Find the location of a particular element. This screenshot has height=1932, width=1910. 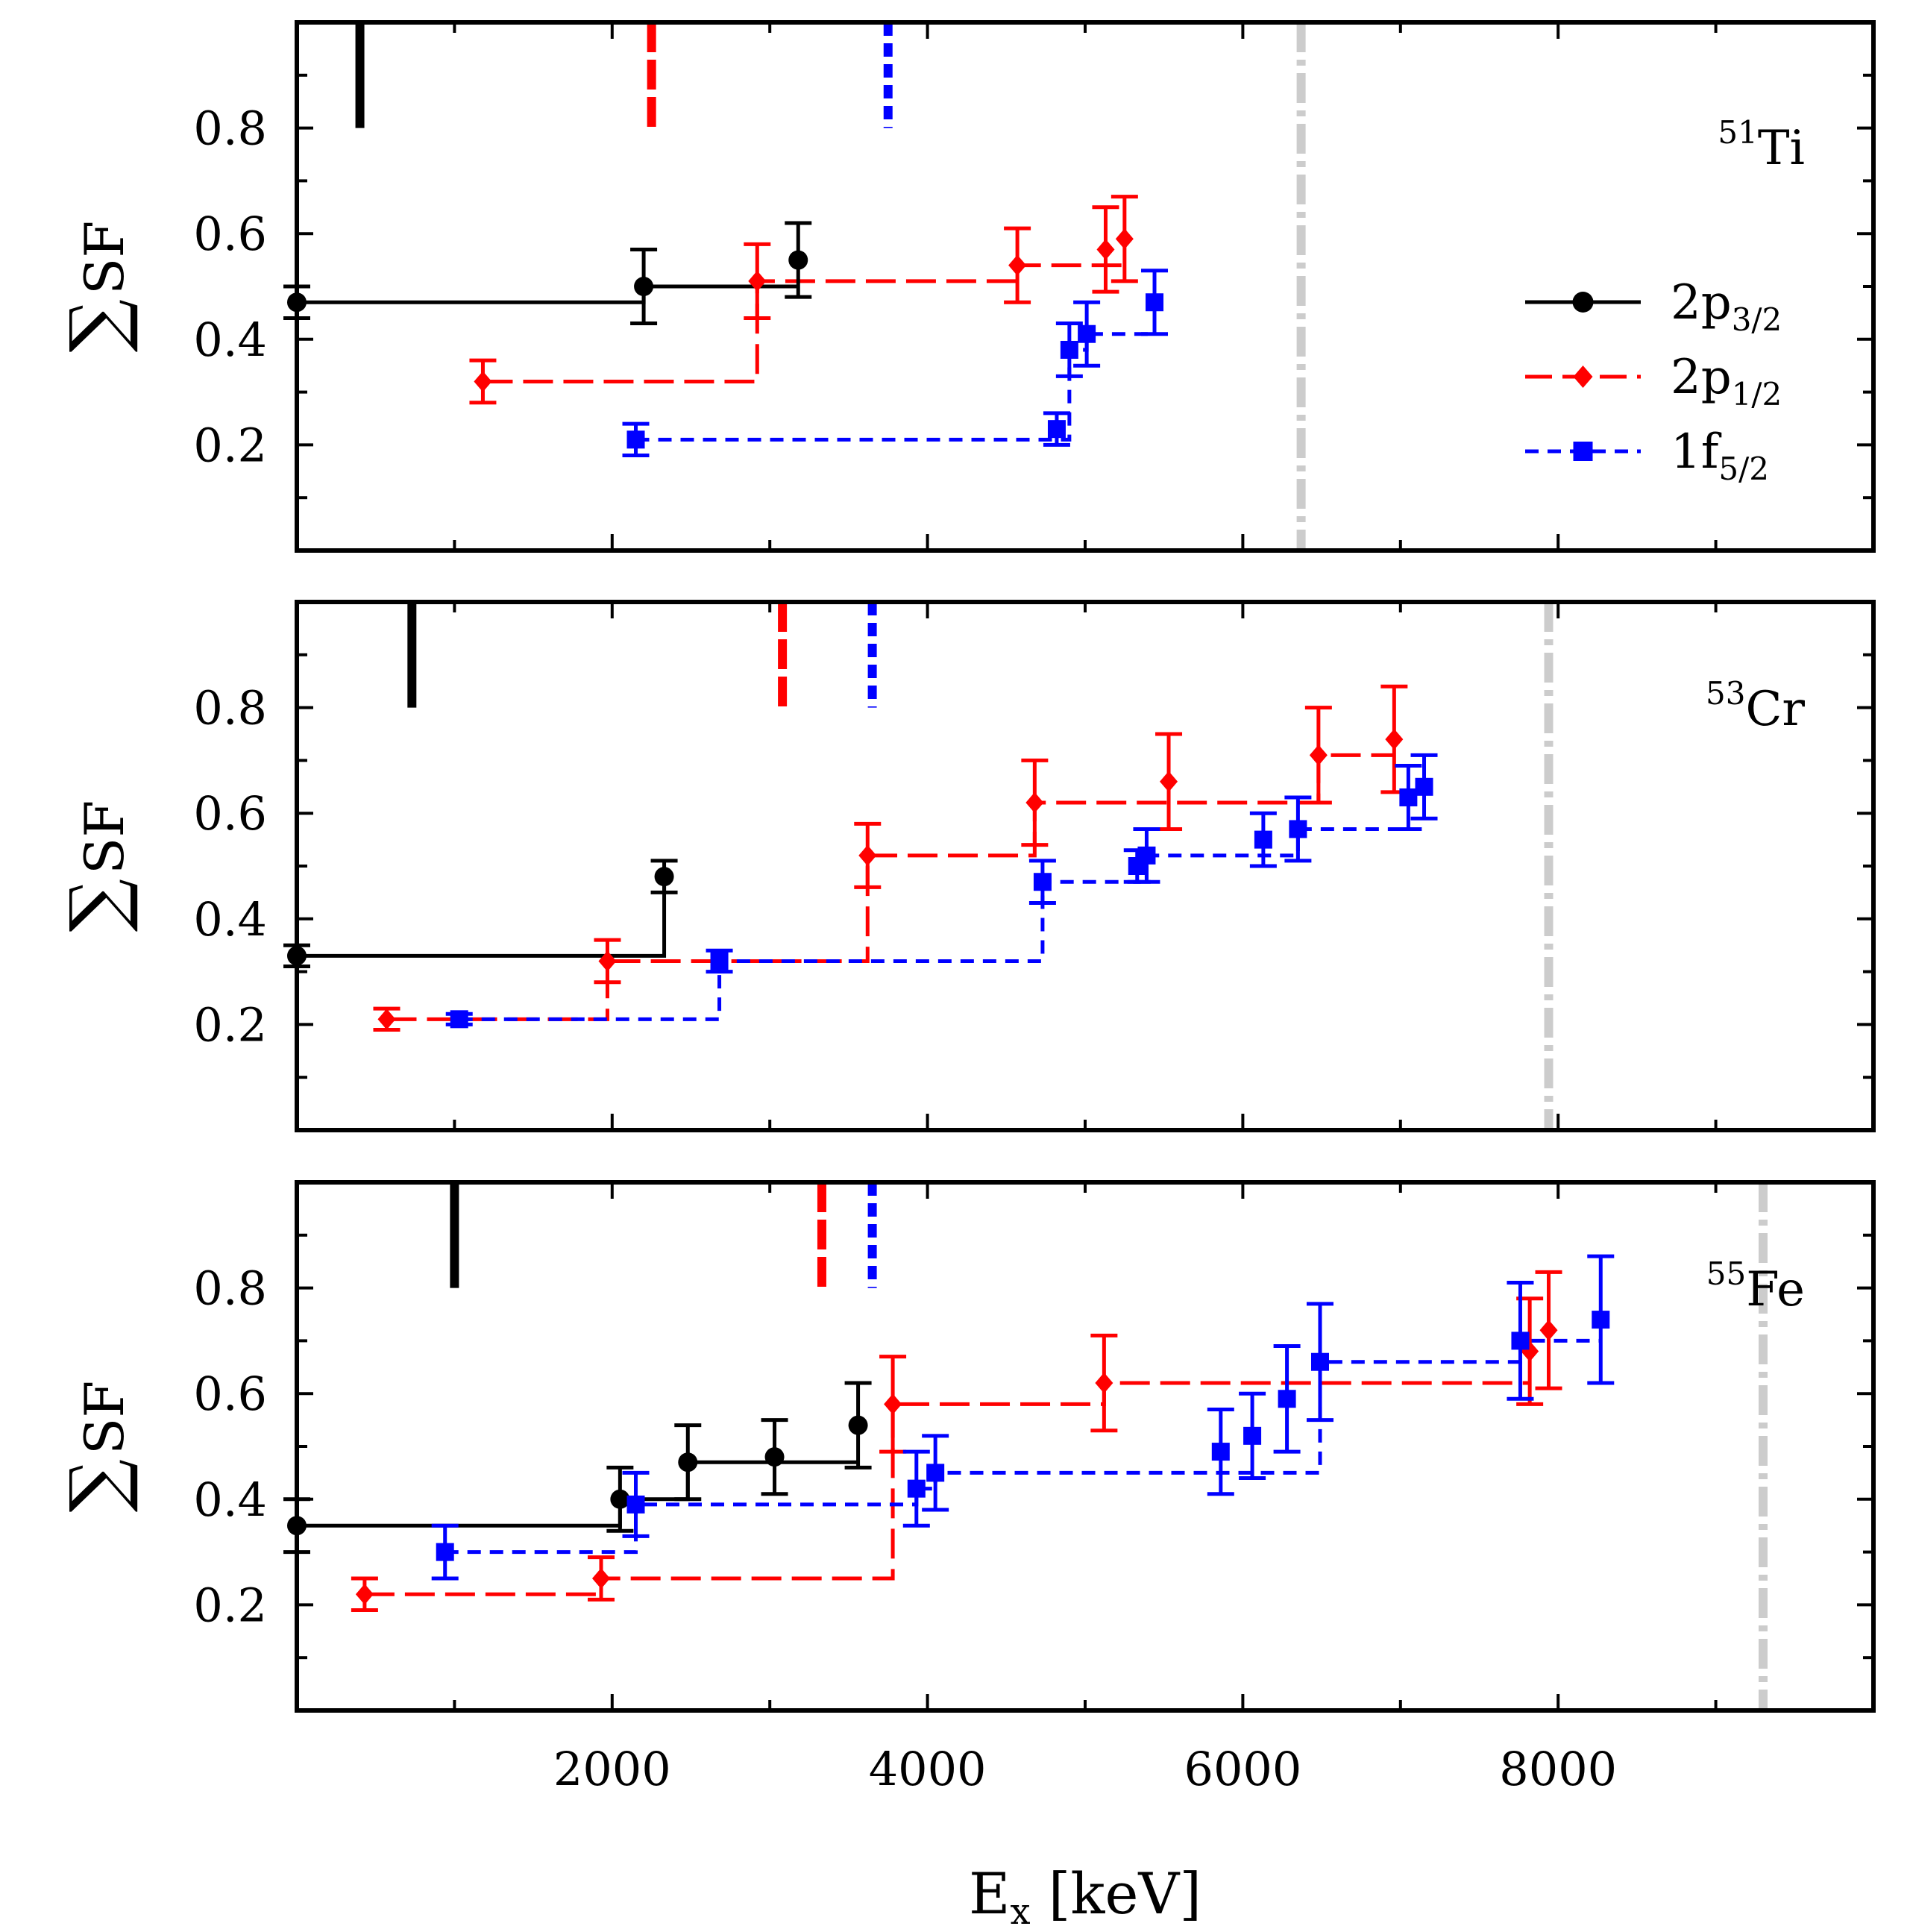

legend-marker-p32 is located at coordinates (1583, 302).